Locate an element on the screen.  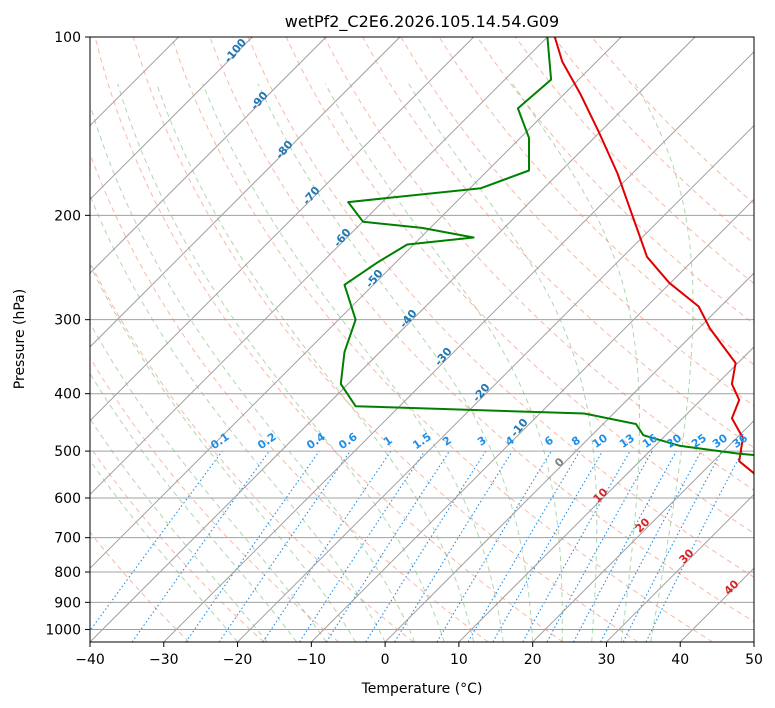
x-axis-label: Temperature (°C) is located at coordinates (422, 689).